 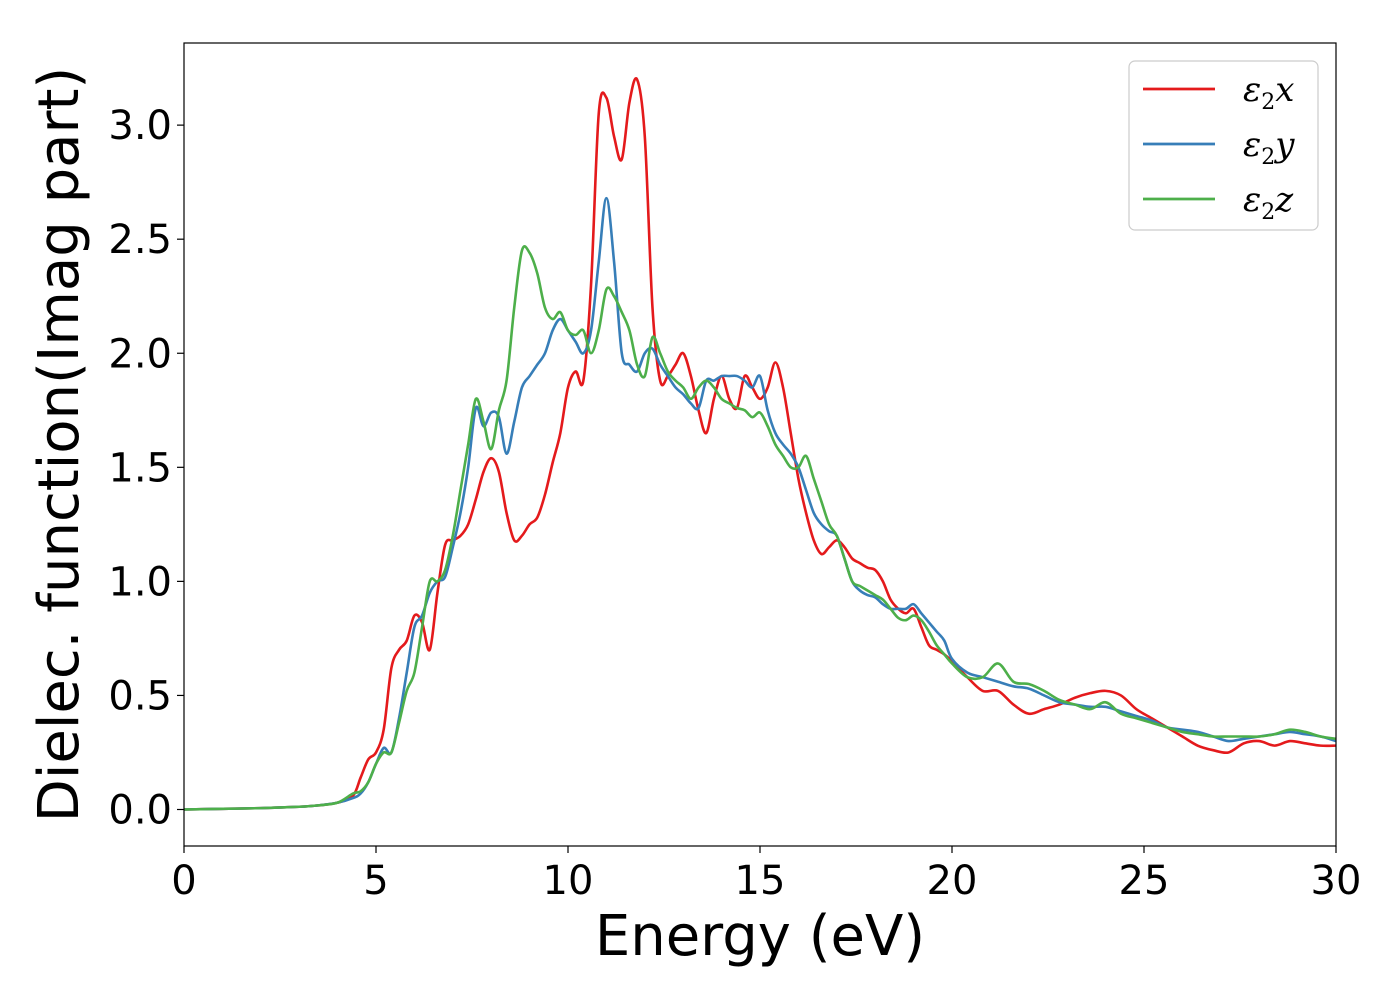 I want to click on y-tick-label: 0.5, so click(x=140, y=696).